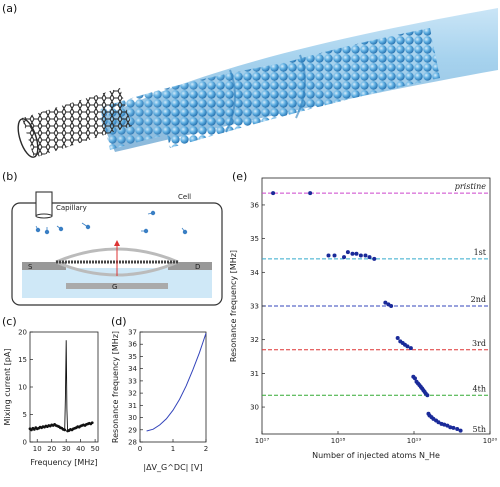 This screenshot has height=487, width=500. What do you see at coordinates (114, 287) in the screenshot?
I see `gate-label: G` at bounding box center [114, 287].